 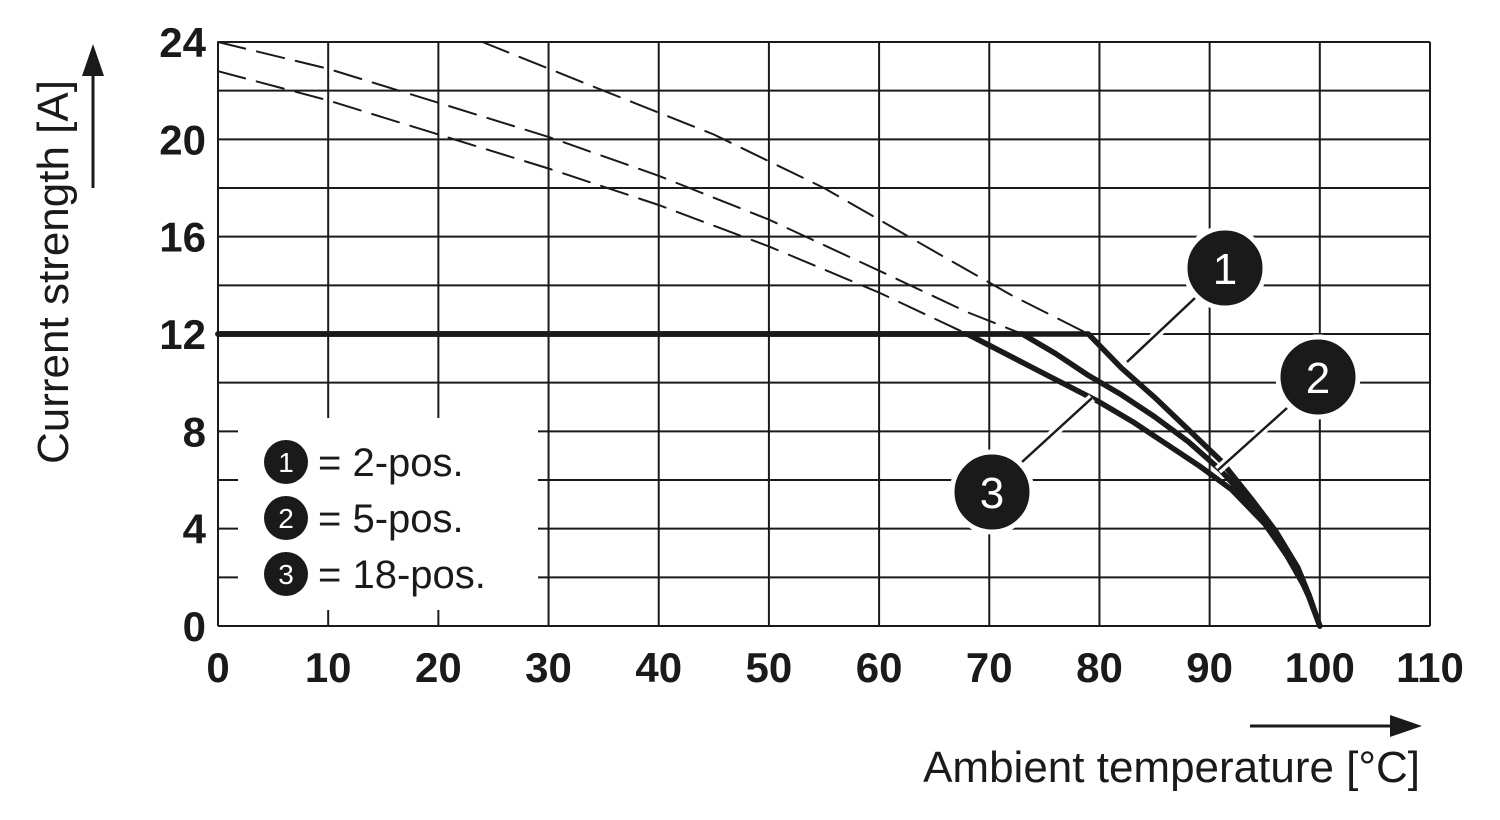 What do you see at coordinates (182, 42) in the screenshot?
I see `y-tick-label: 24` at bounding box center [182, 42].